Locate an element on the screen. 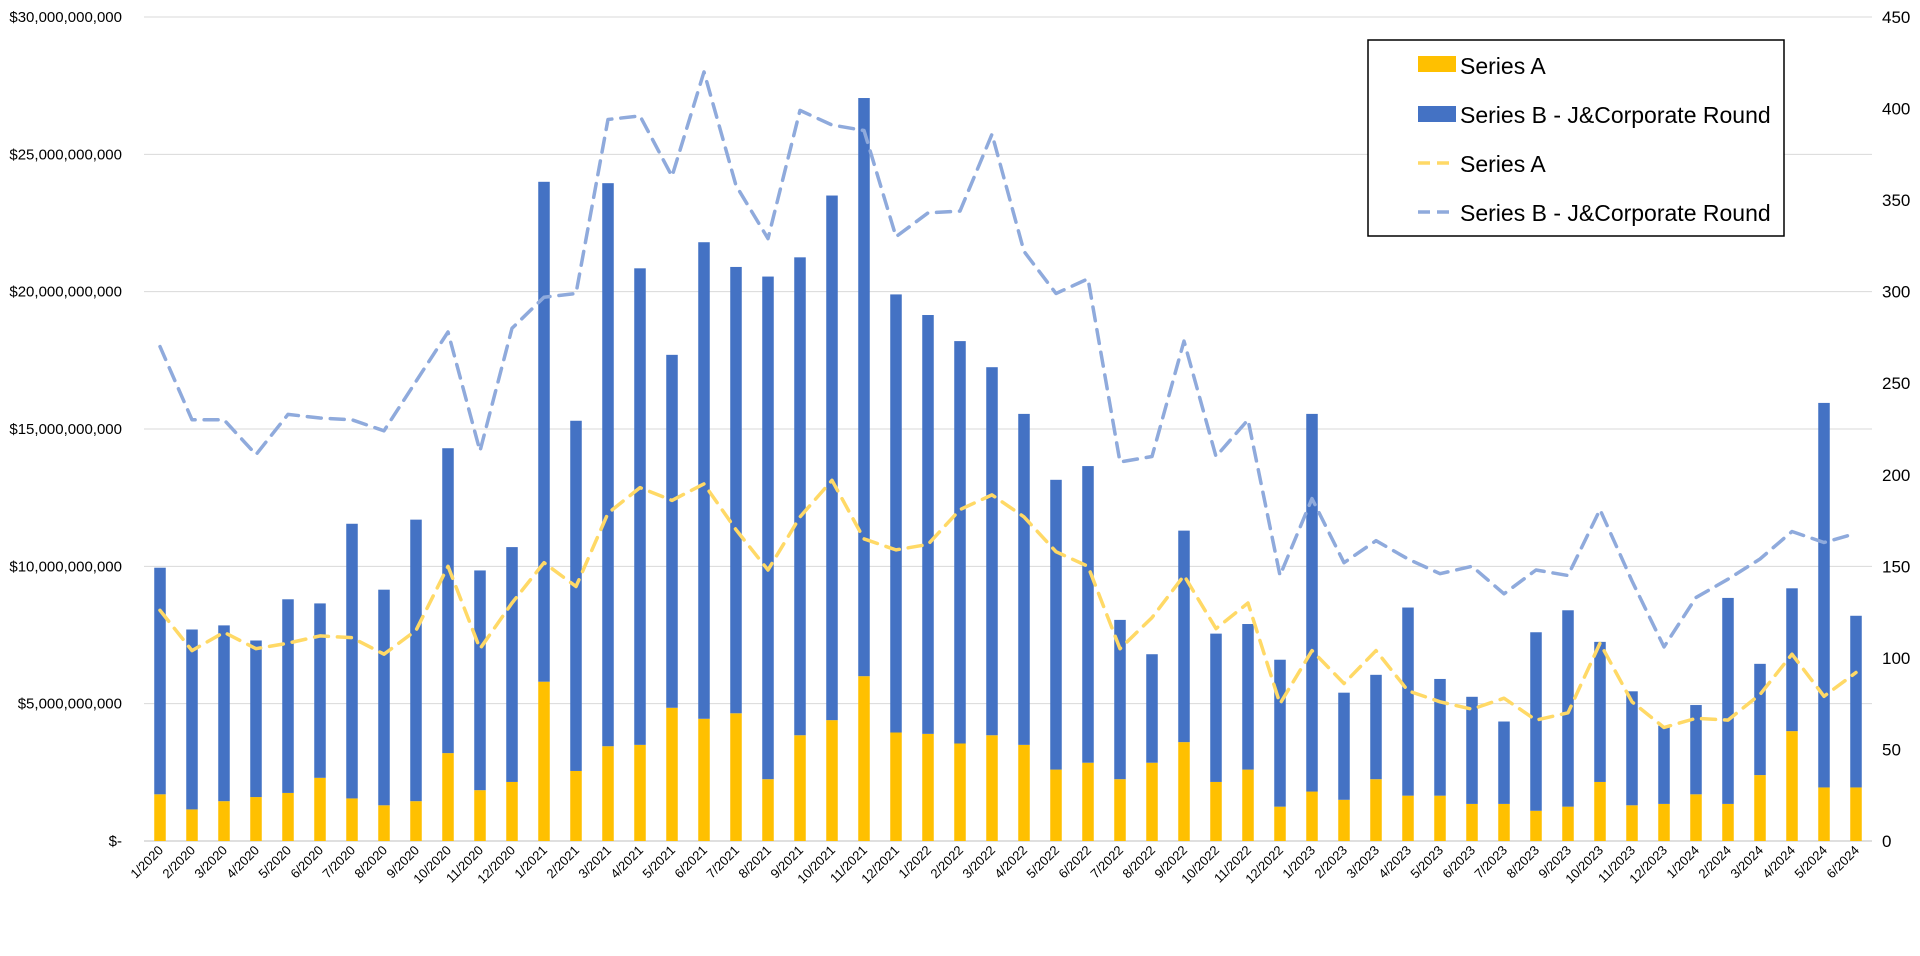 Image resolution: width=1920 pixels, height=956 pixels. y-right-tick-label: 150 is located at coordinates (1896, 566).